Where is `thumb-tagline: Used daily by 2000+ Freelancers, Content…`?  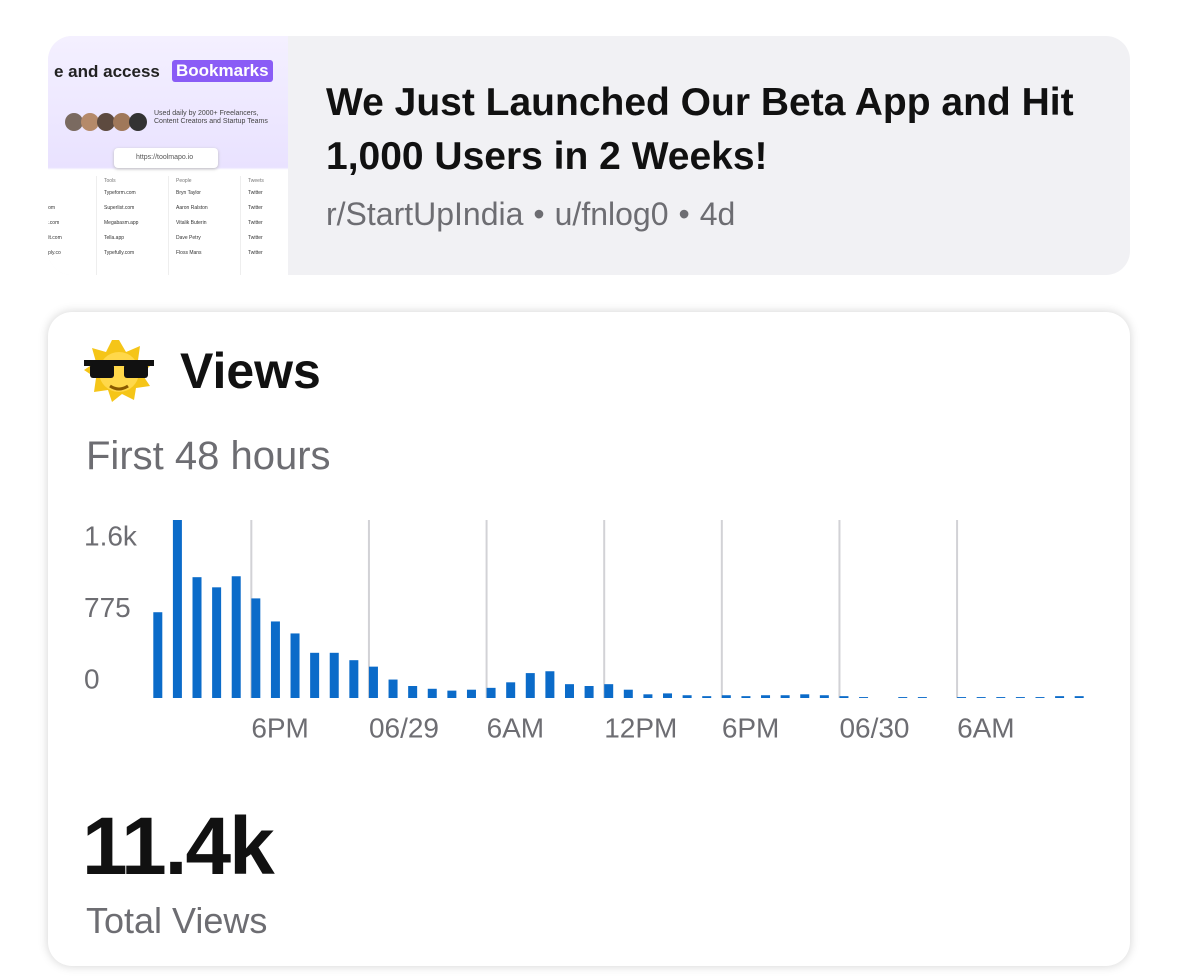
thumb-tagline: Used daily by 2000+ Freelancers, Content… is located at coordinates (211, 117).